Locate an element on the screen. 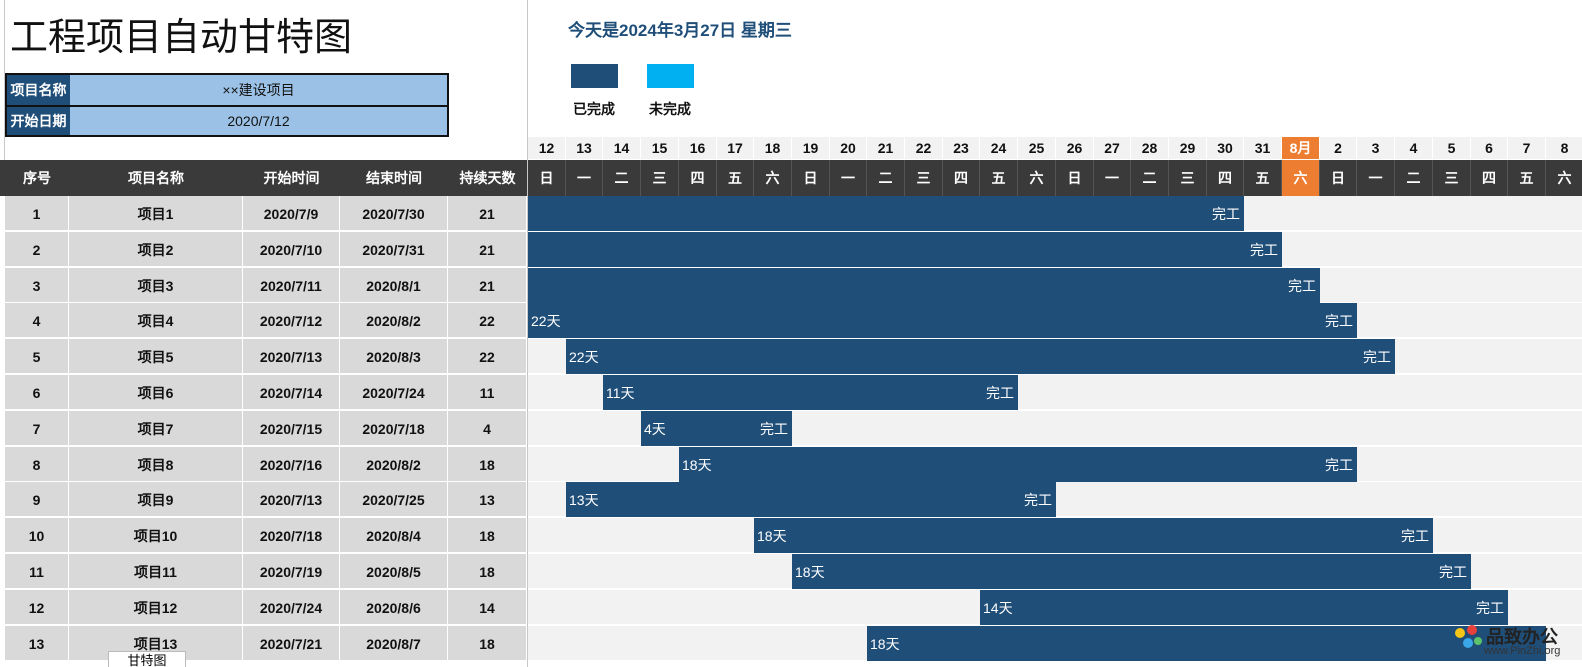 The height and width of the screenshot is (667, 1582). row-duration-cell: 13 is located at coordinates (487, 499).